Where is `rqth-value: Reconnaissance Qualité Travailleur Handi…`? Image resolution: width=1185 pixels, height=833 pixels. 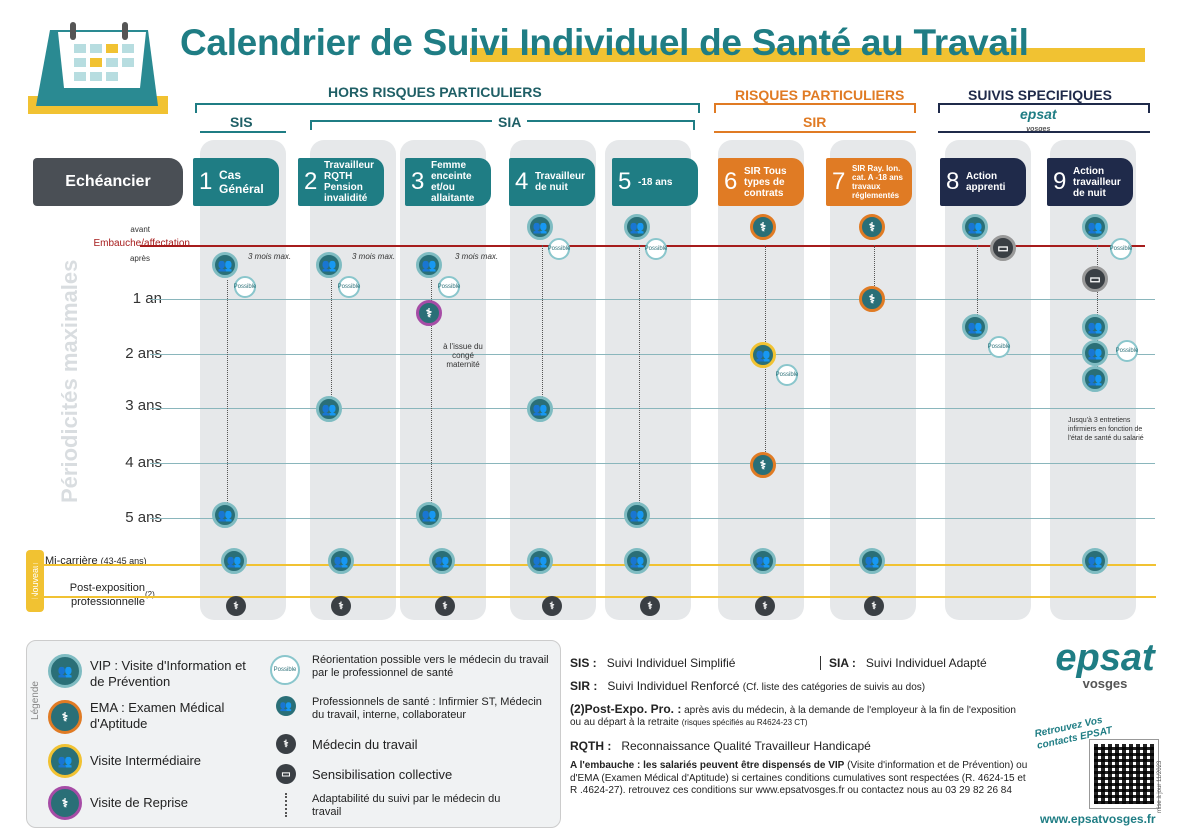
rqth-value: Reconnaissance Qualité Travailleur Handi… is located at coordinates (746, 746).